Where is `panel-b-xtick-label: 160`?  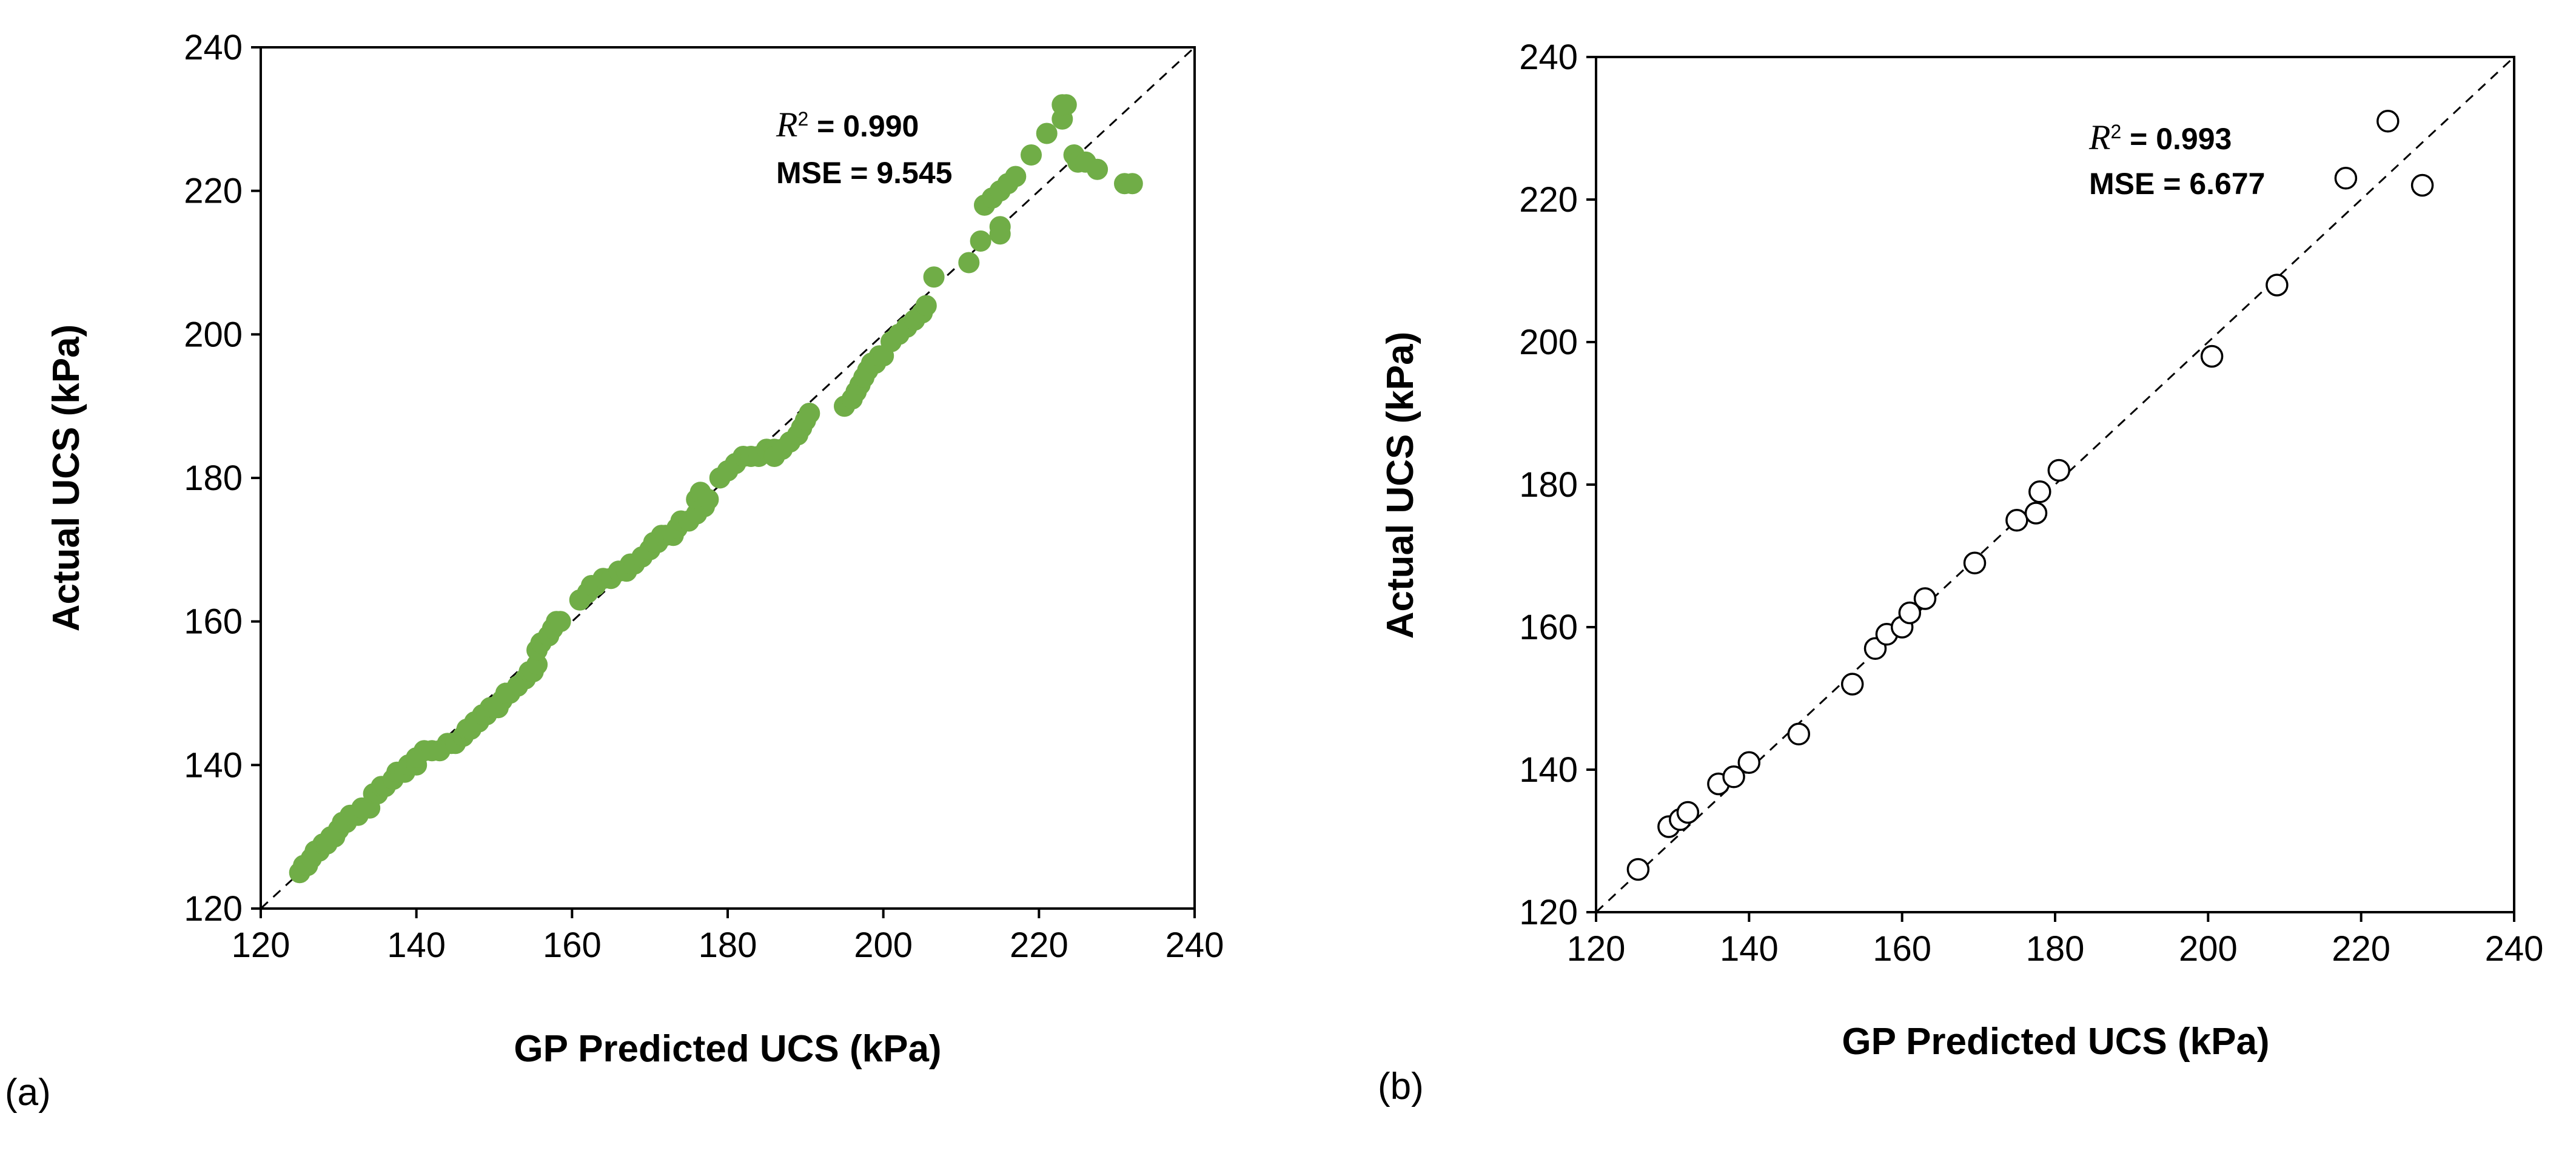 panel-b-xtick-label: 160 is located at coordinates (1902, 949).